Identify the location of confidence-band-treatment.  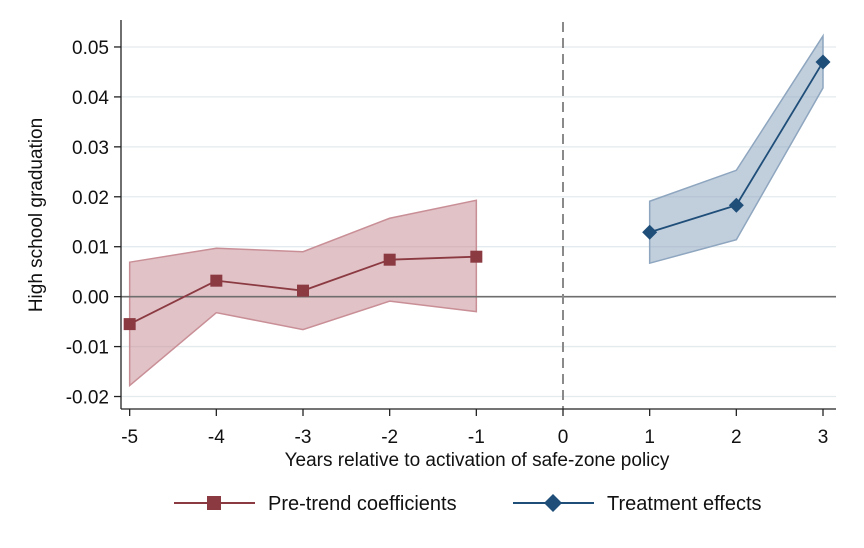
(736, 149).